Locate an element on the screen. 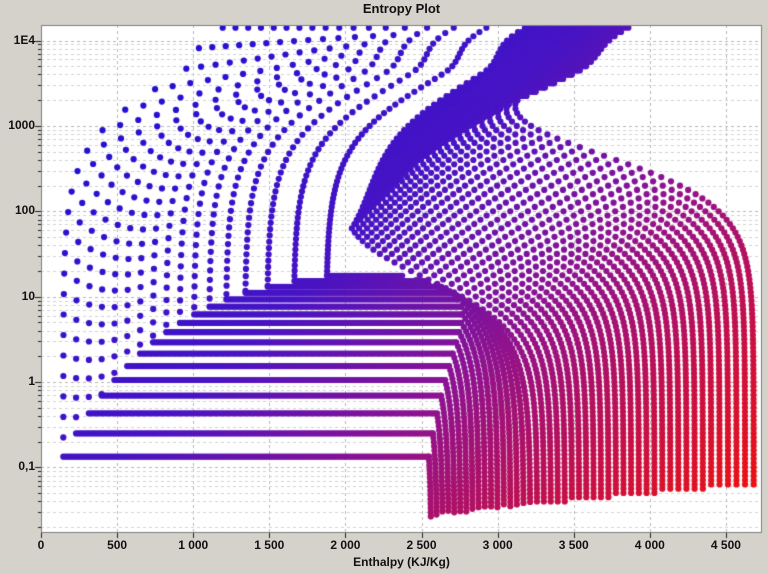  x-tick-label: 3 500 is located at coordinates (573, 545).